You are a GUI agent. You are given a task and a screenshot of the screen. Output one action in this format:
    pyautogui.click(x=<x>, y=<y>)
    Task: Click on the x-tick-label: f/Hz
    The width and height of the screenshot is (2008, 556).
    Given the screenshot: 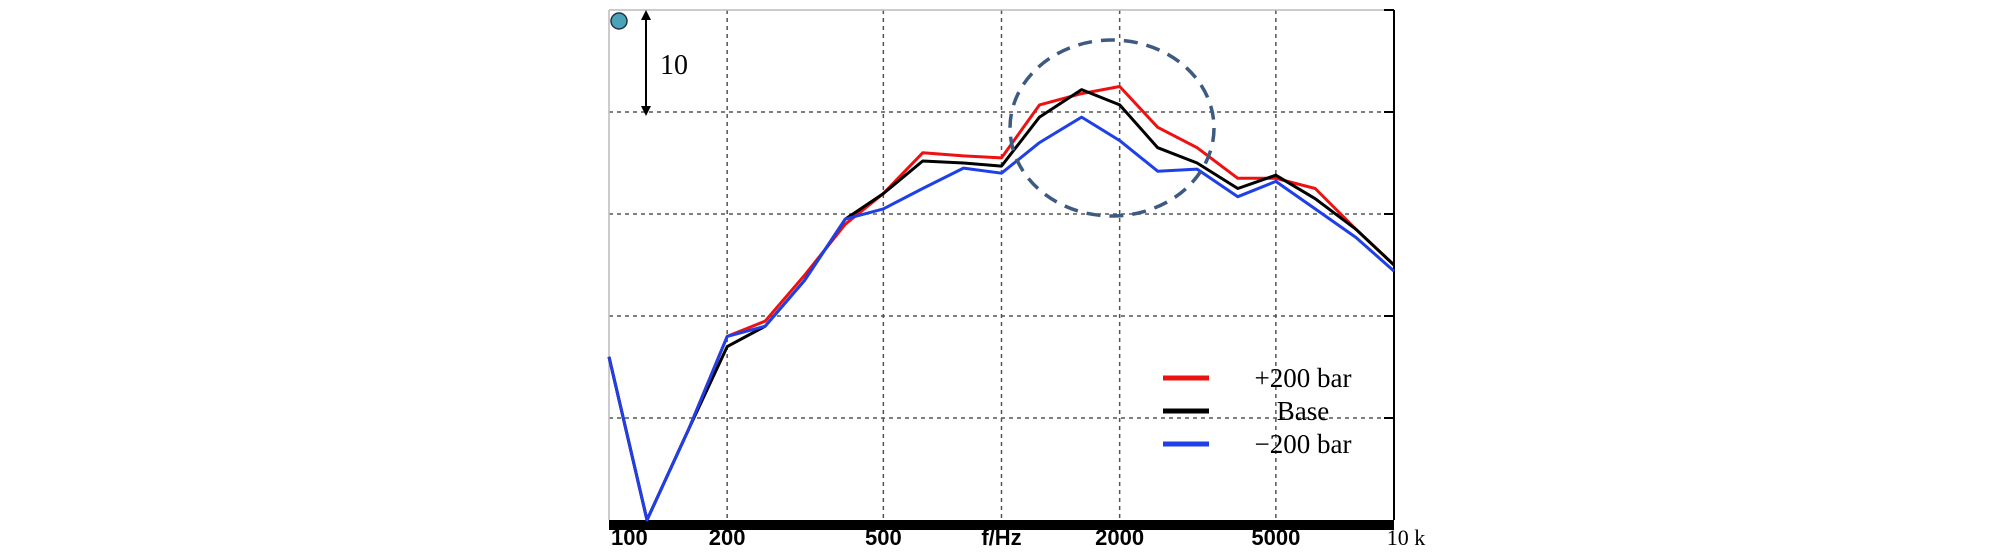 What is the action you would take?
    pyautogui.click(x=1001, y=537)
    